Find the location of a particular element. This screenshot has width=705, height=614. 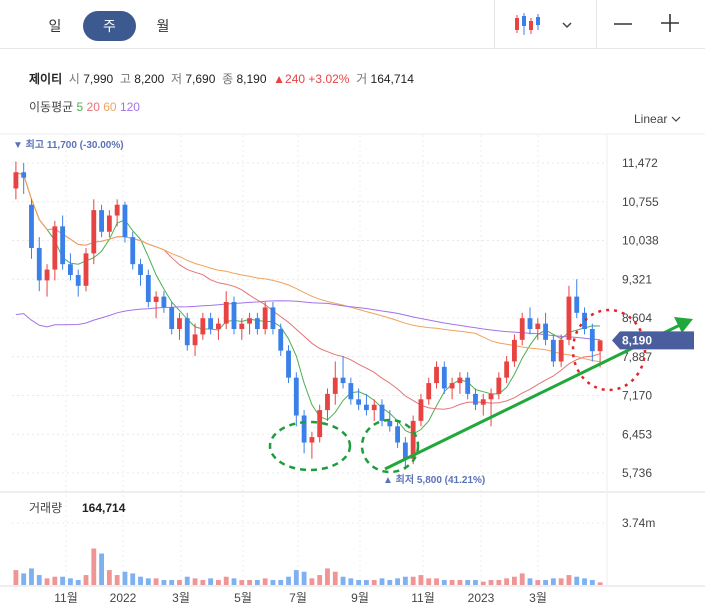

y-tick-label: 9,321 is located at coordinates (637, 279).